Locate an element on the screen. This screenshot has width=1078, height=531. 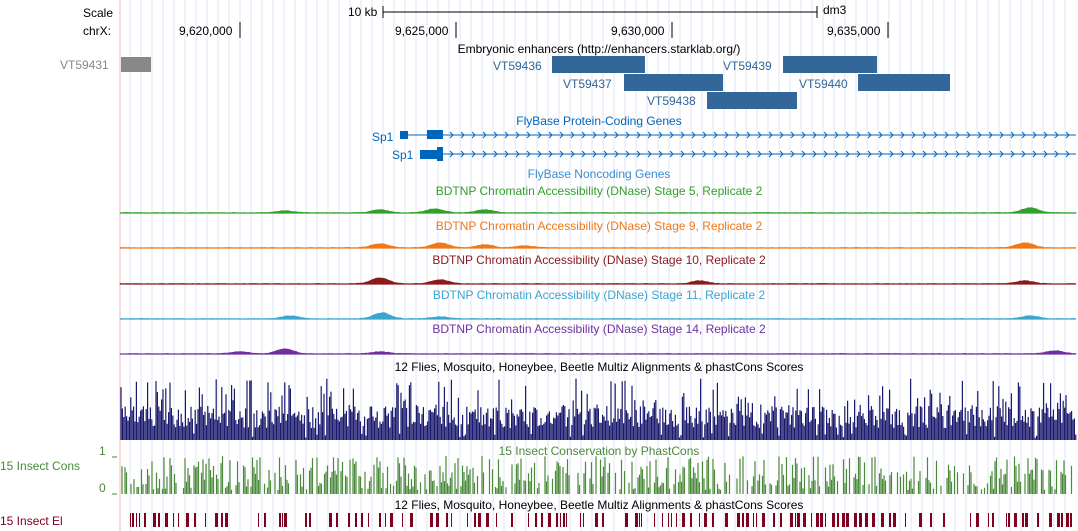
enhancer-vt59437 is located at coordinates (673, 82).